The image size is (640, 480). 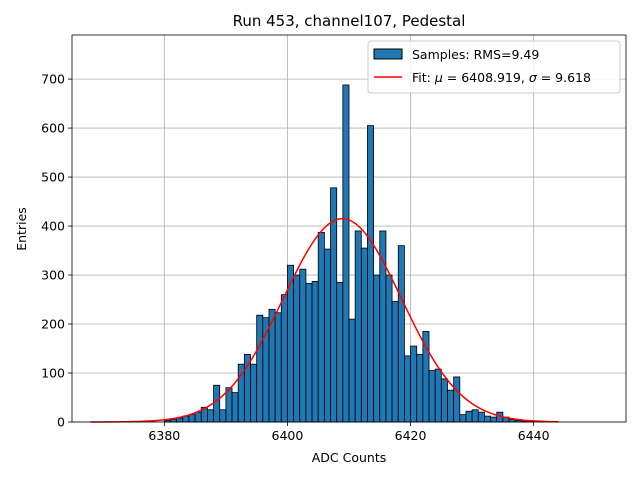 I want to click on y-tick-label: 700, so click(x=53, y=79).